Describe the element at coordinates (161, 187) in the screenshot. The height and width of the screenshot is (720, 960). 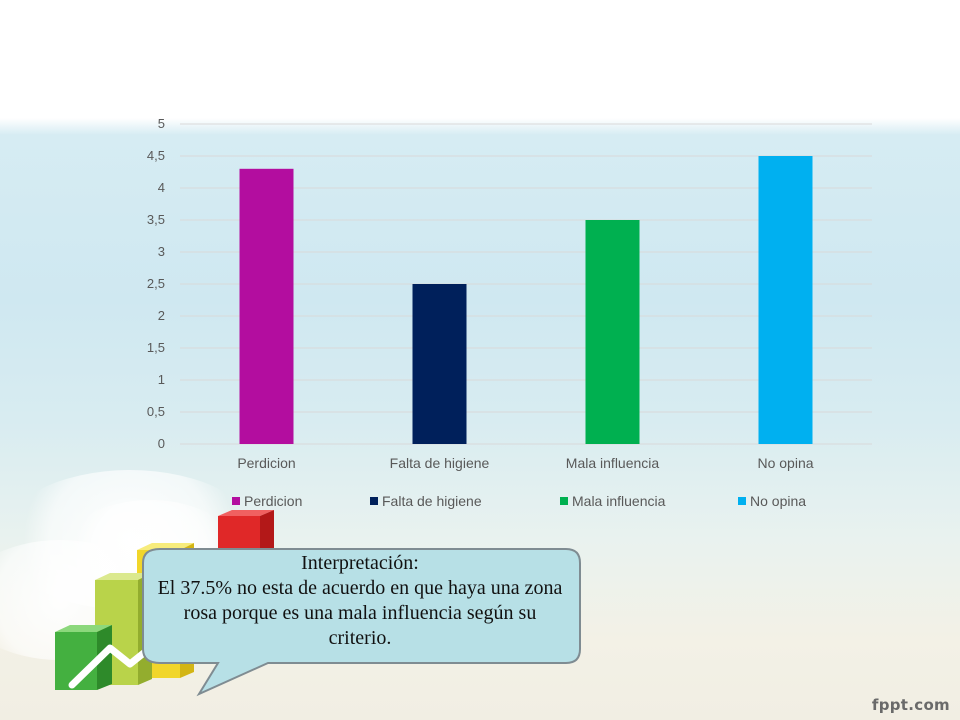
I see `y-tick-label: 4` at that location.